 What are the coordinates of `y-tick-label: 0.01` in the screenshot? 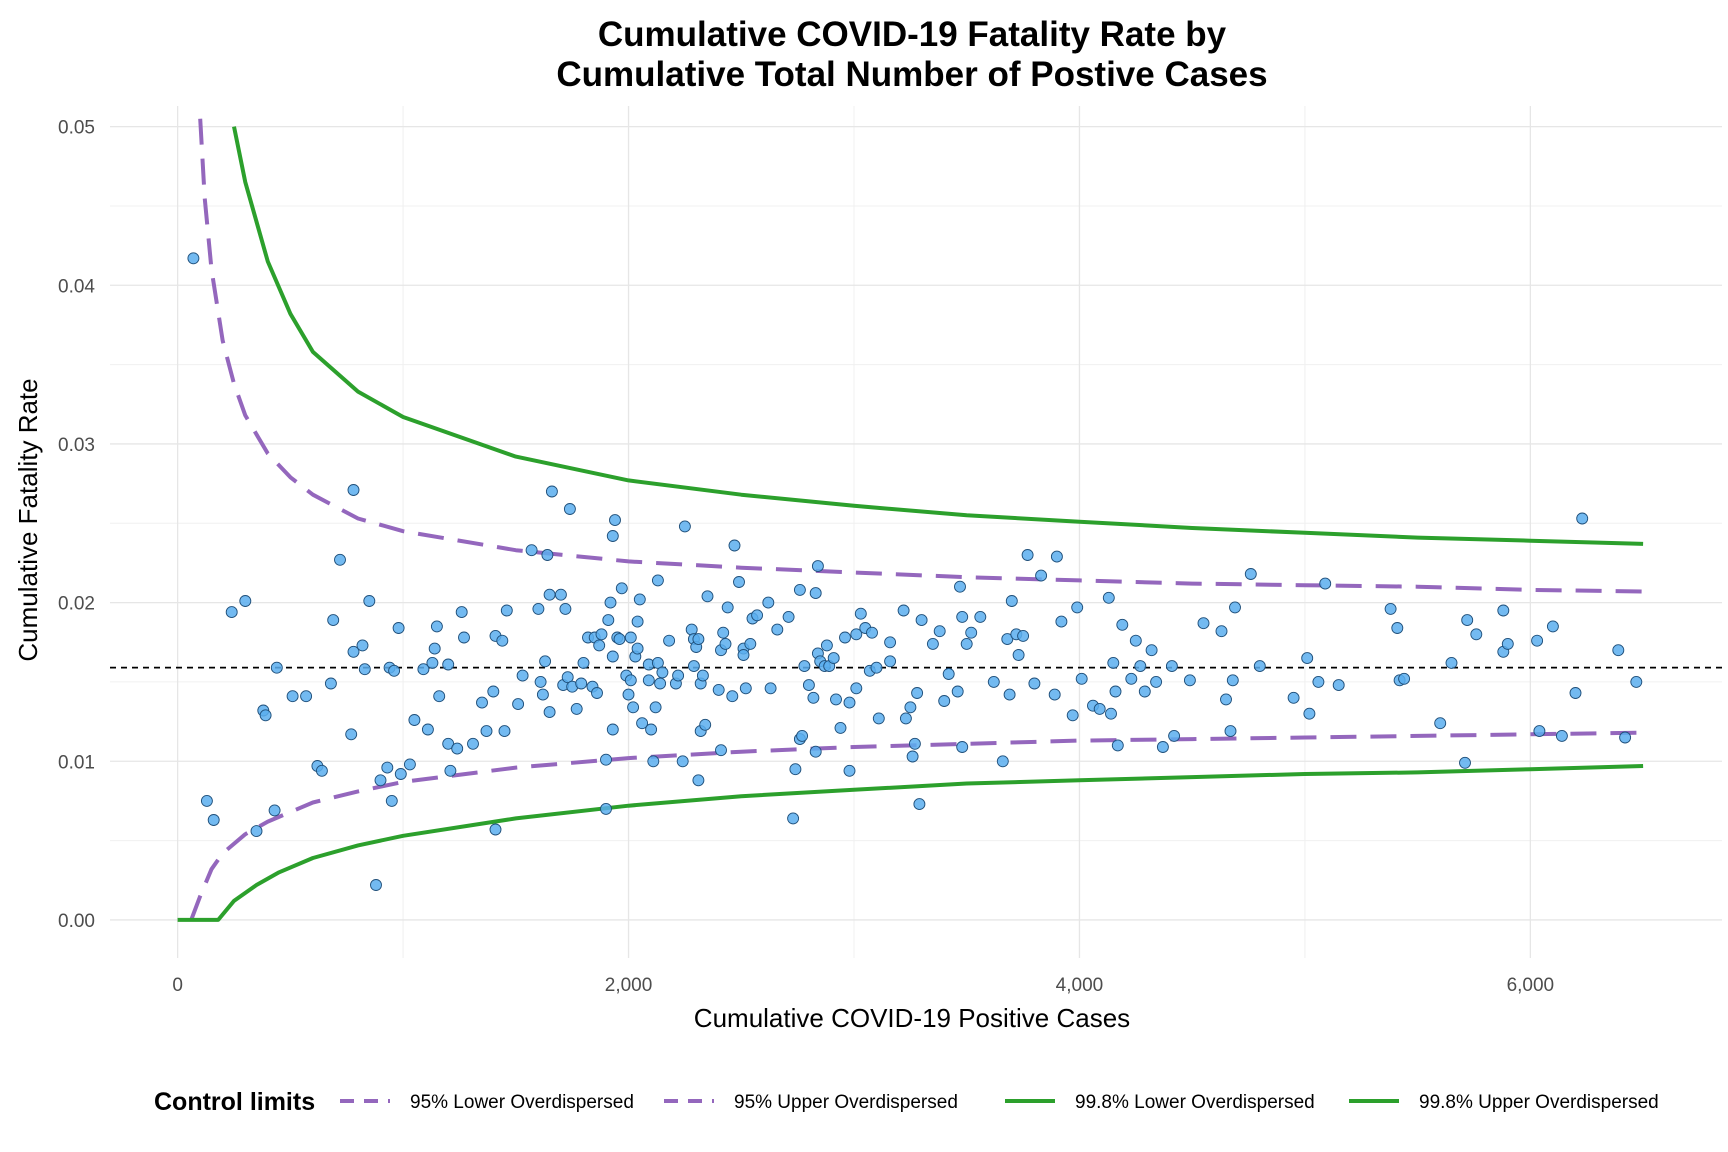 It's located at (76, 762).